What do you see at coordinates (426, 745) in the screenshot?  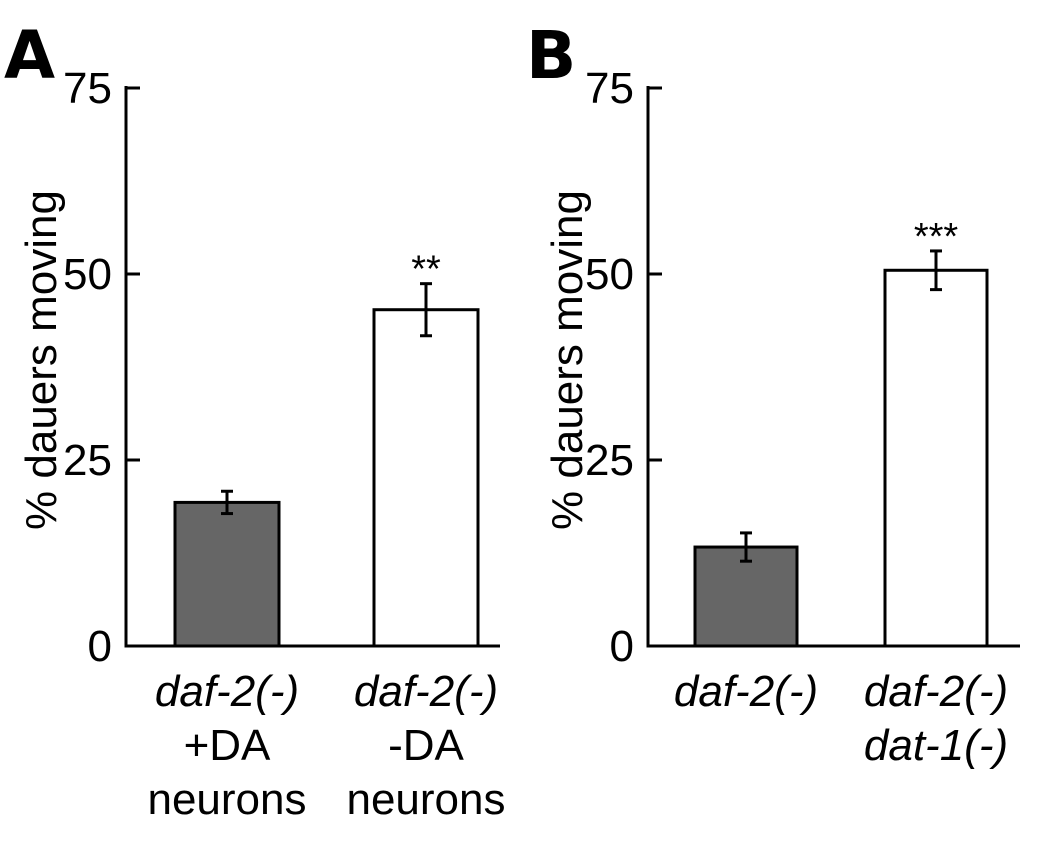 I see `x-category-label: -DA` at bounding box center [426, 745].